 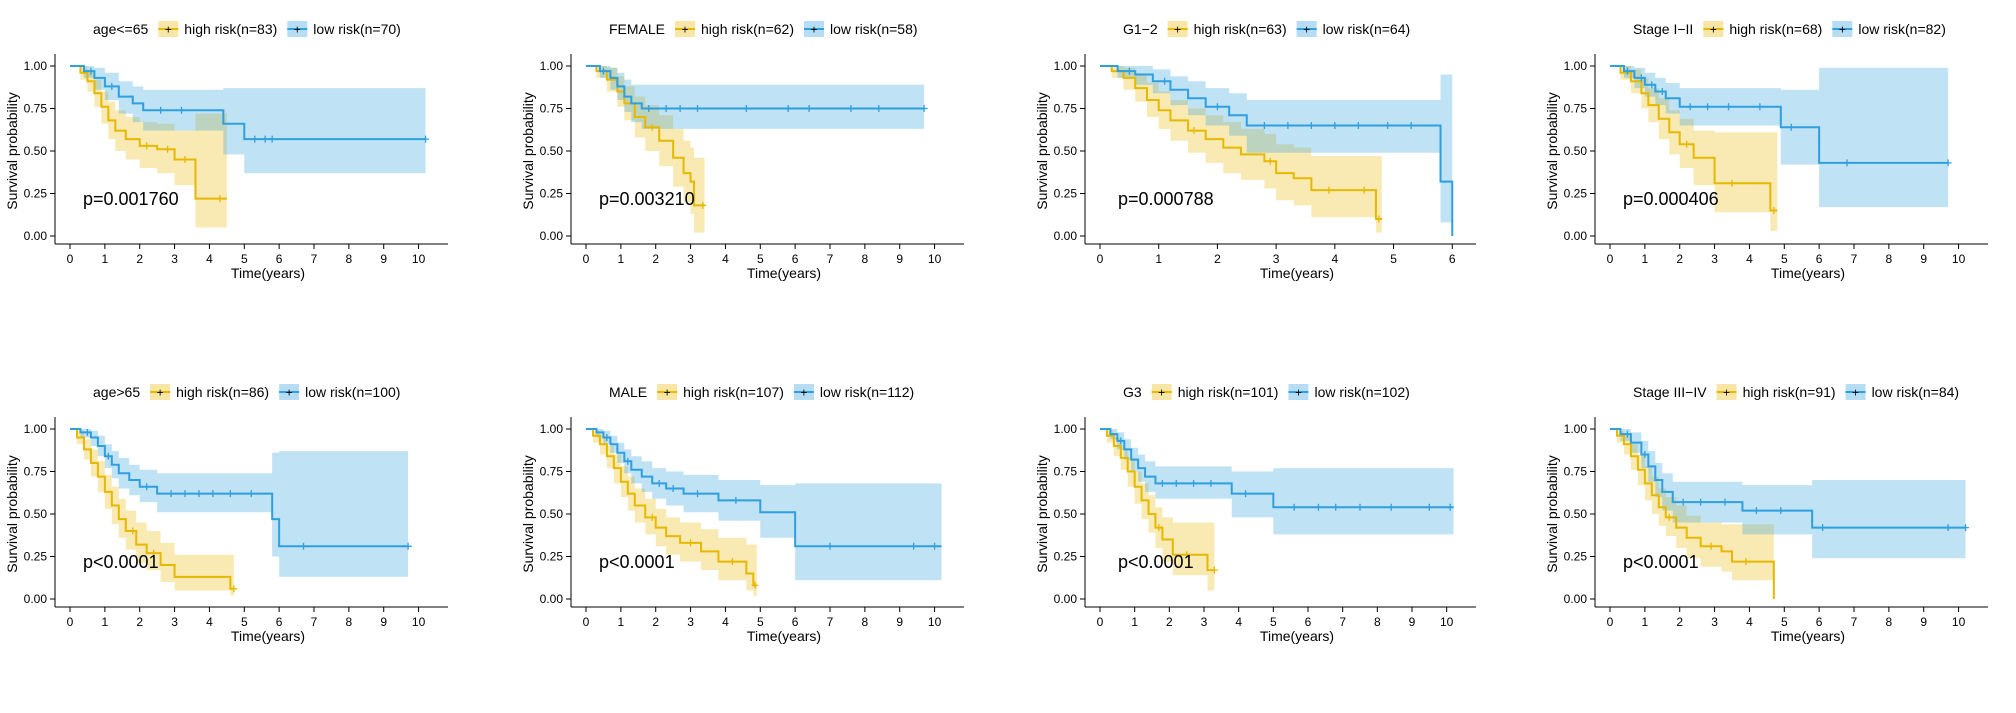 I want to click on x-tick-label: 7, so click(x=830, y=259).